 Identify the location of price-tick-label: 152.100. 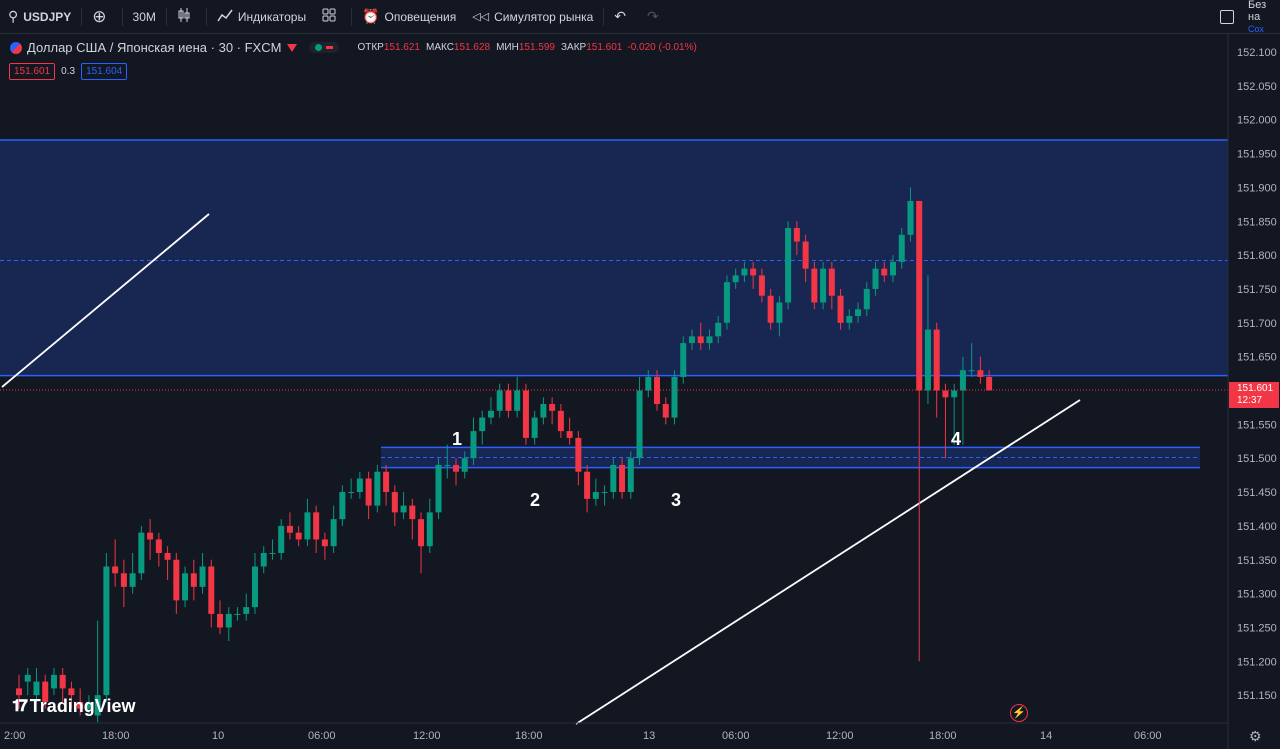
(1257, 53).